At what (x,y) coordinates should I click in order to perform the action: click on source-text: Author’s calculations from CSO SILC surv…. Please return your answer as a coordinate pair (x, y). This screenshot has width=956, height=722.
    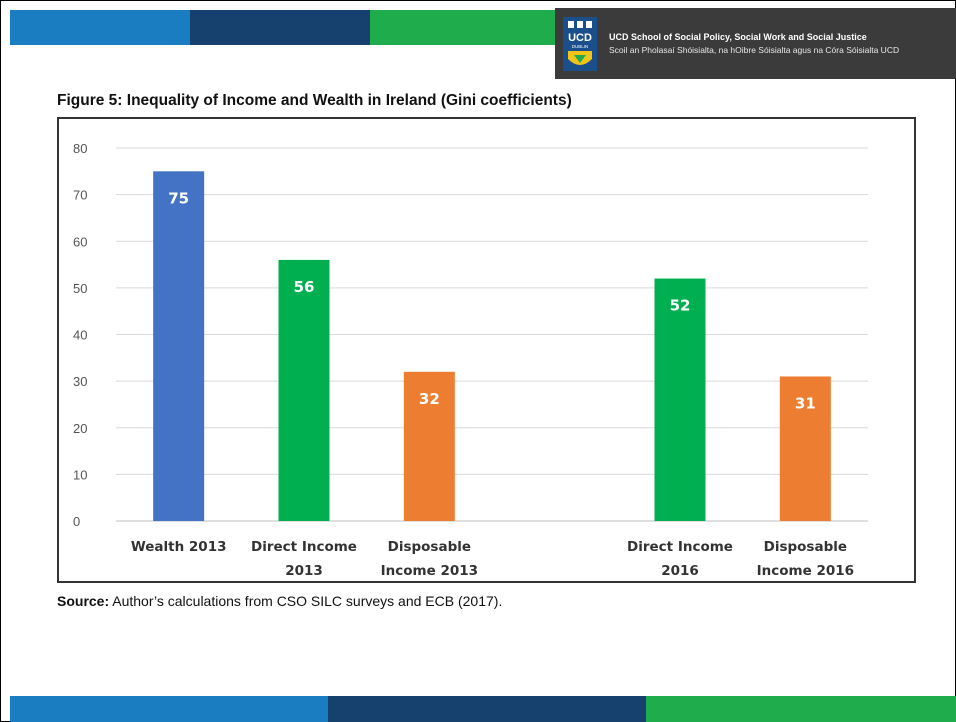
    Looking at the image, I should click on (306, 601).